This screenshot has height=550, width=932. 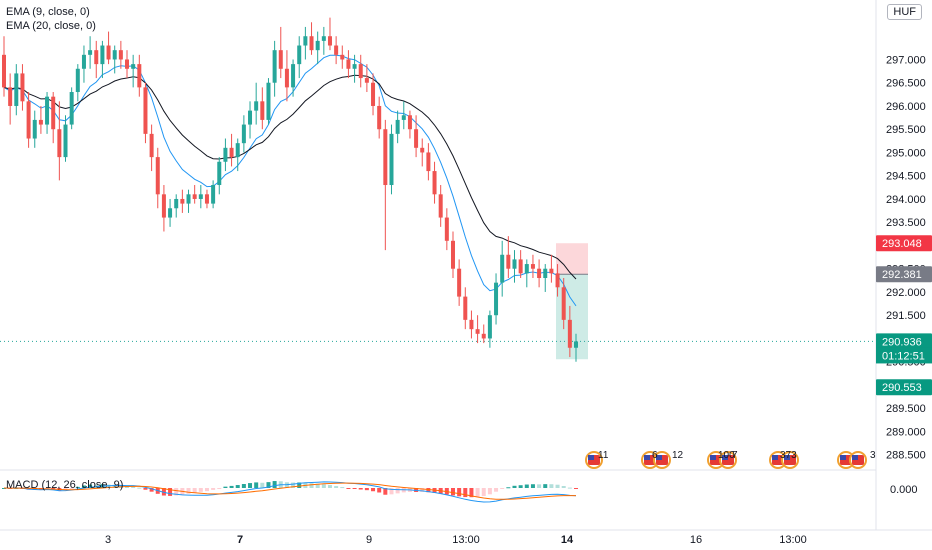 What do you see at coordinates (904, 274) in the screenshot?
I see `entry-price-label-bg` at bounding box center [904, 274].